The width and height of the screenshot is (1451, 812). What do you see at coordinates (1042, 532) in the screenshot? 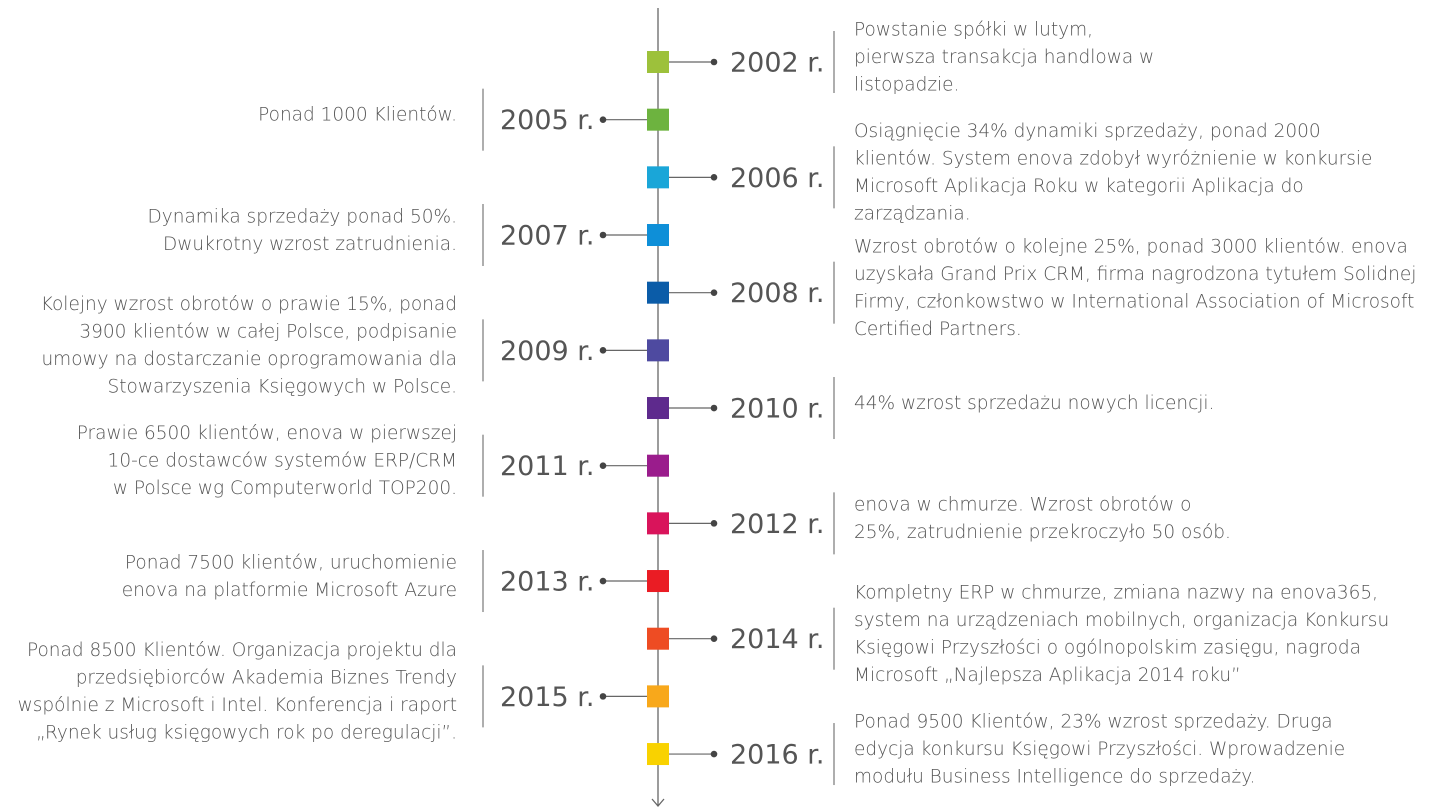
I see `event-text: 25%, zatrudnienie przekroczyło 50 osób.` at bounding box center [1042, 532].